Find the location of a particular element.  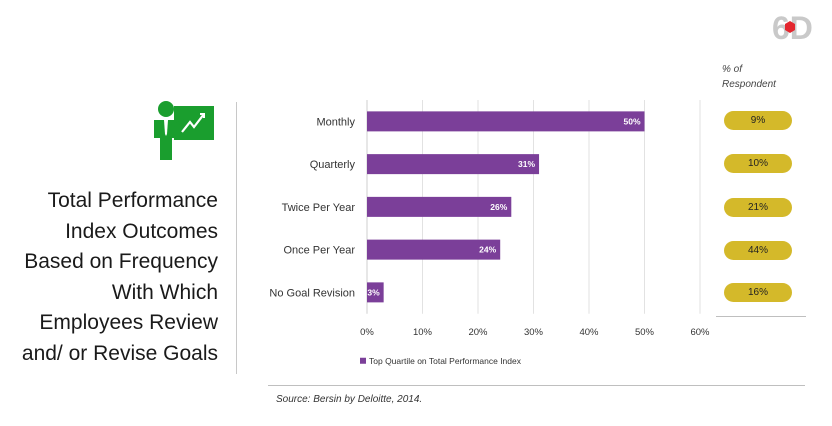

respondent-pill: 16% is located at coordinates (758, 292).